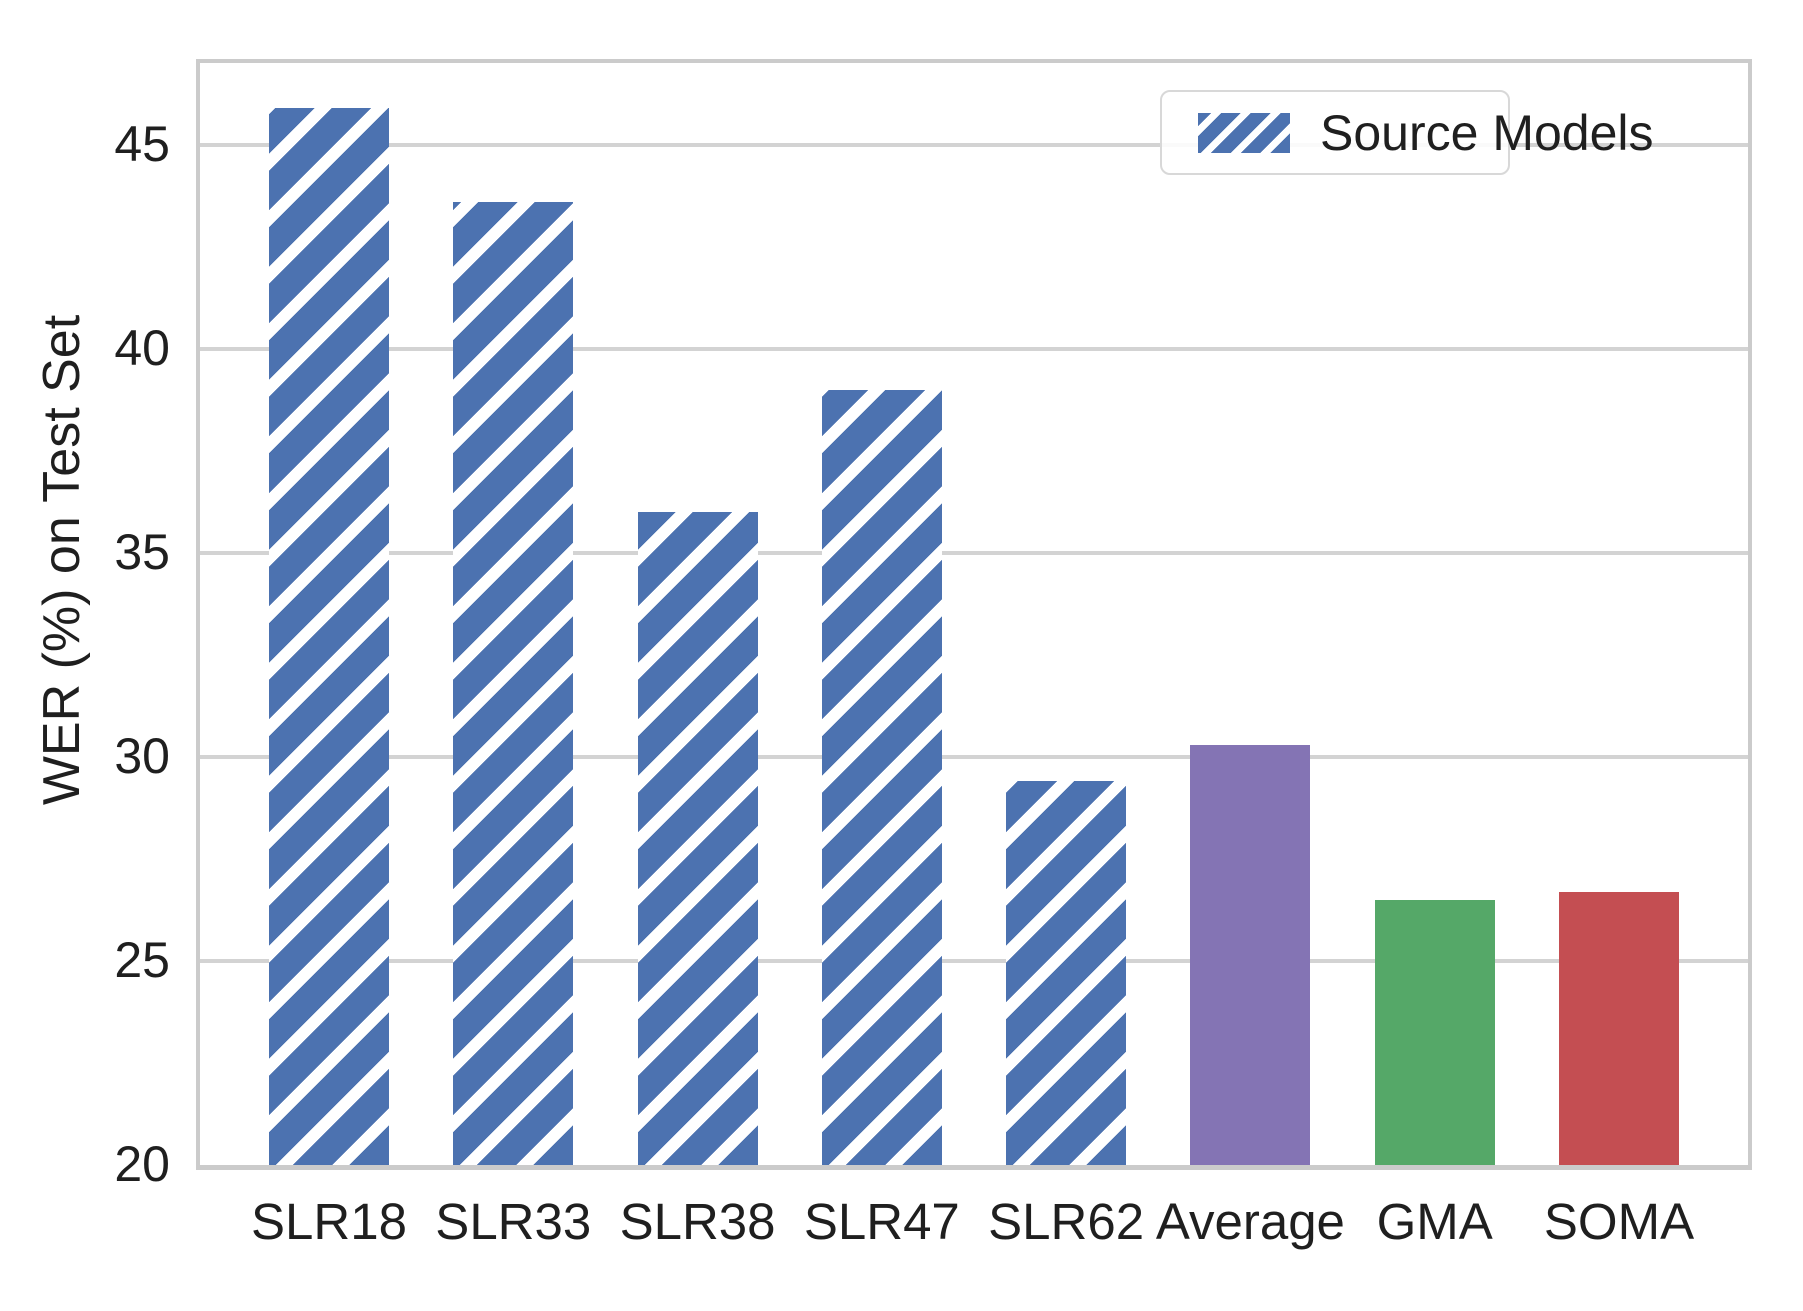 The width and height of the screenshot is (1803, 1311). Describe the element at coordinates (697, 1221) in the screenshot. I see `x-tick-label-slr38: SLR38` at that location.